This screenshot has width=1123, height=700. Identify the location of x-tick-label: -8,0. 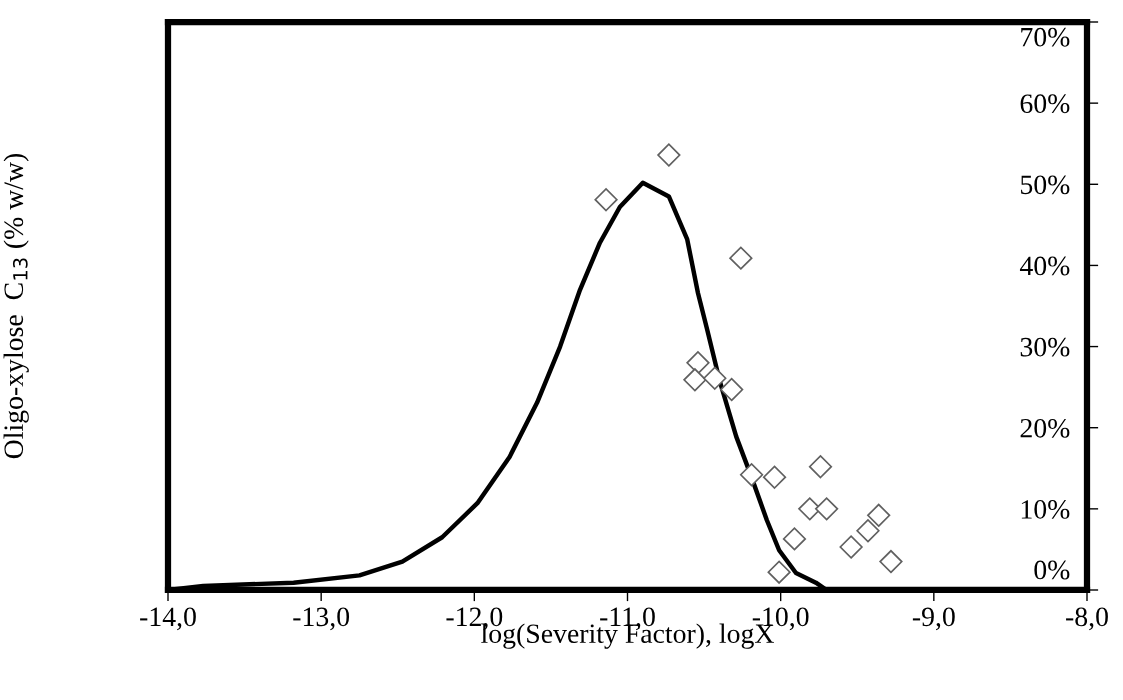
(1087, 619).